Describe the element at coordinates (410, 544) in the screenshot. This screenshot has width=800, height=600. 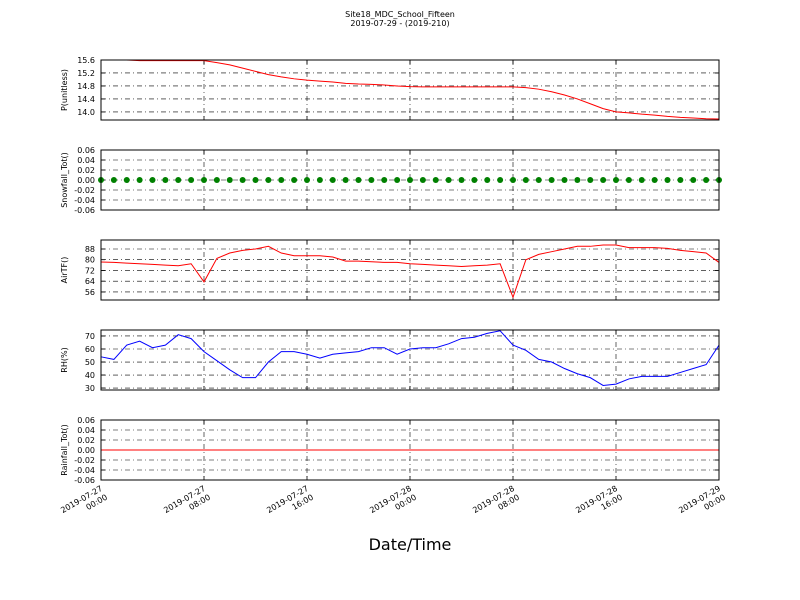
I see `x-axis-label: Date/Time` at that location.